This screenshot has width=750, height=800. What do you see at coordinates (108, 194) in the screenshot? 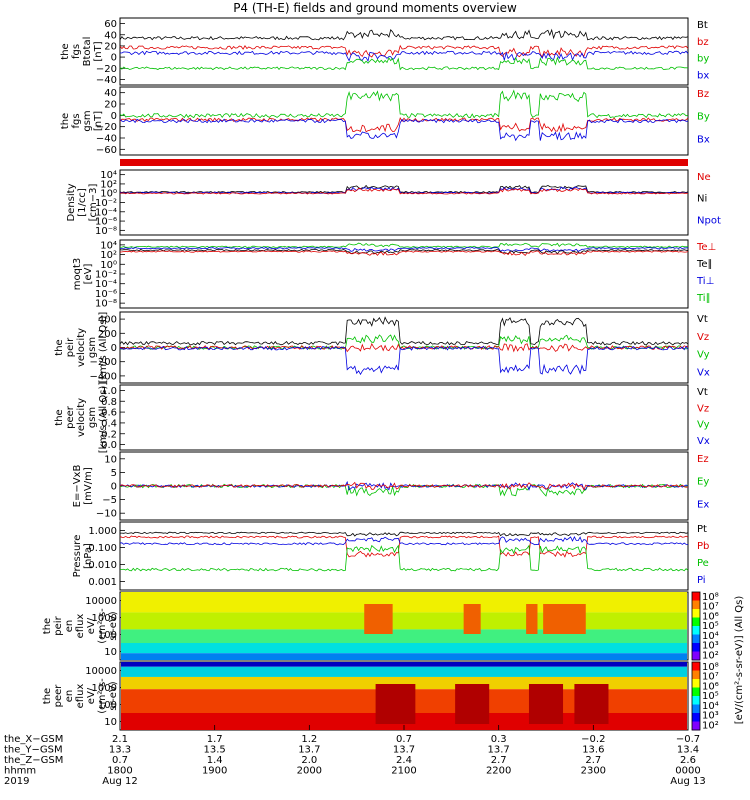
I see `y-tick-label: 10⁰` at bounding box center [108, 194].